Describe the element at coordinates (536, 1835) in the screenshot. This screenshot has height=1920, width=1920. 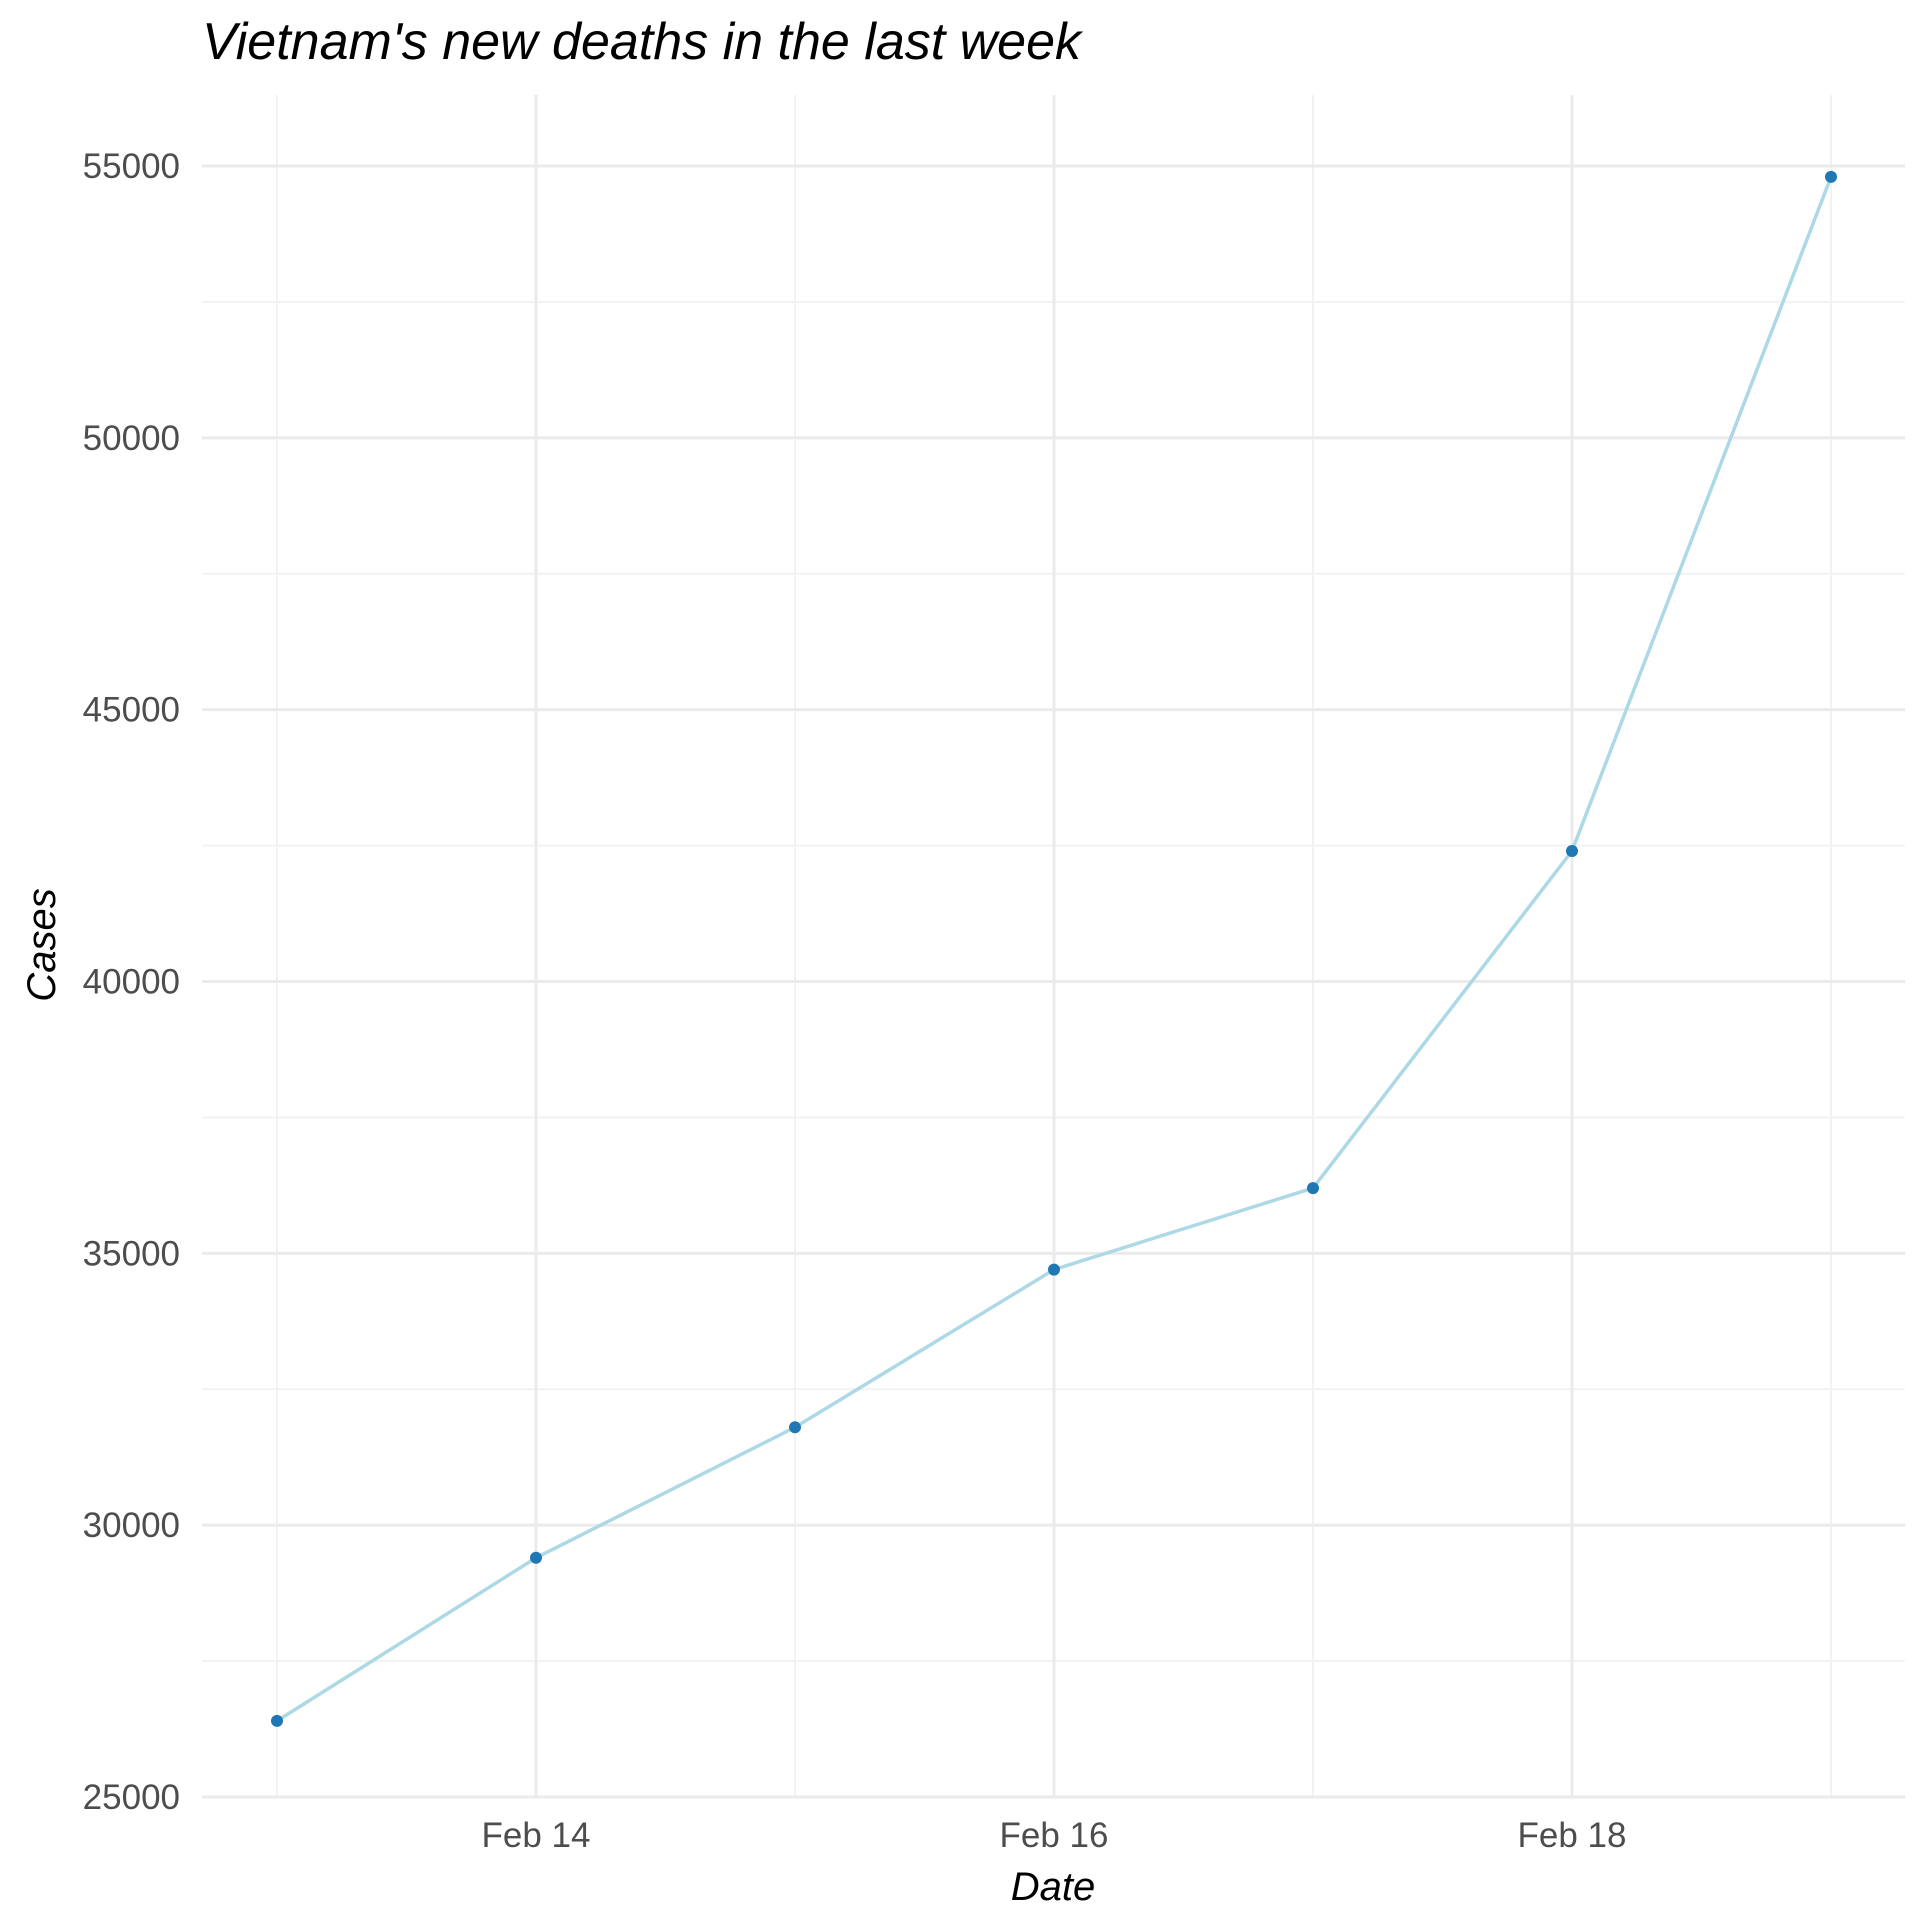
I see `x-tick-label: Feb 14` at that location.